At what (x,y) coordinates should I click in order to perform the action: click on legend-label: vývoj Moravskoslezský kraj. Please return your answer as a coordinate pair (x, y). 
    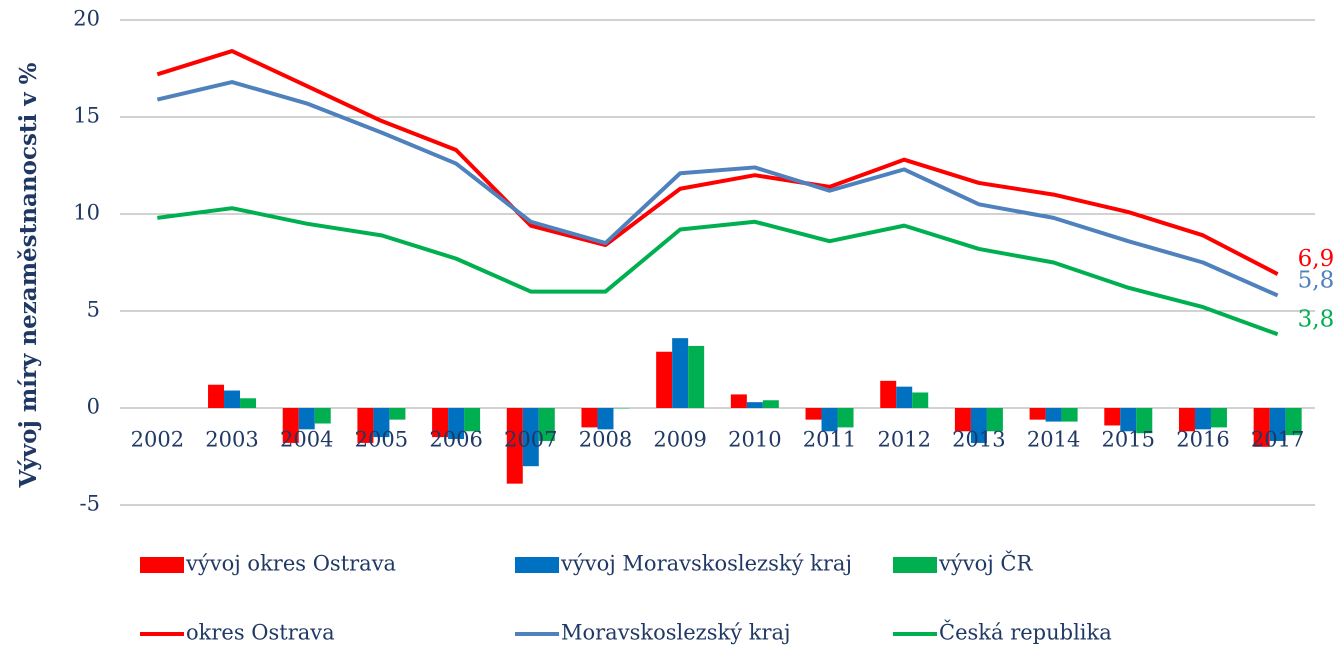
    Looking at the image, I should click on (706, 564).